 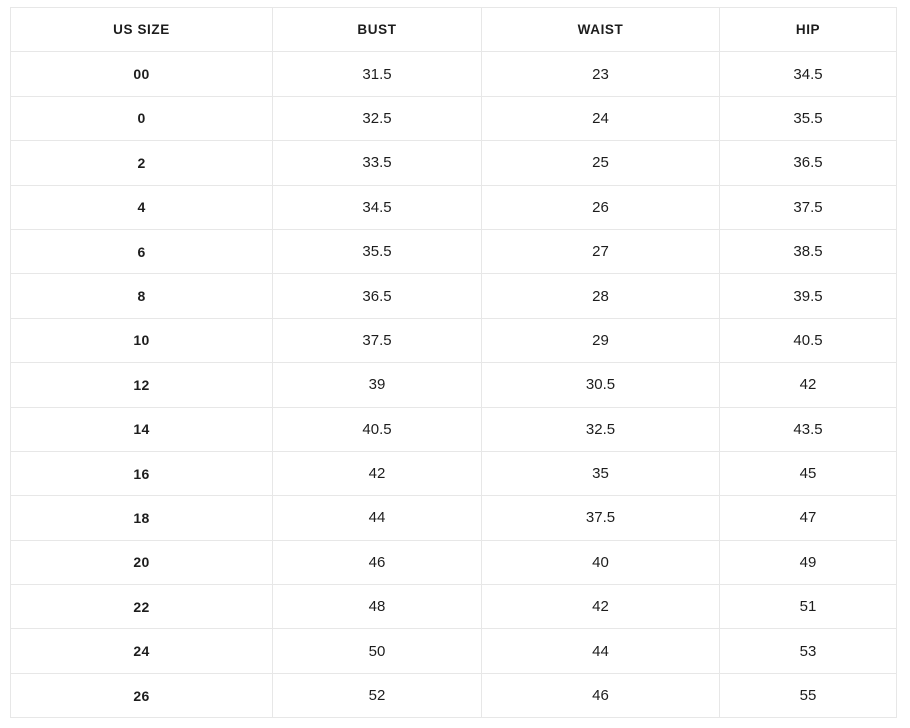 What do you see at coordinates (141, 251) in the screenshot?
I see `us-size-cell: 6` at bounding box center [141, 251].